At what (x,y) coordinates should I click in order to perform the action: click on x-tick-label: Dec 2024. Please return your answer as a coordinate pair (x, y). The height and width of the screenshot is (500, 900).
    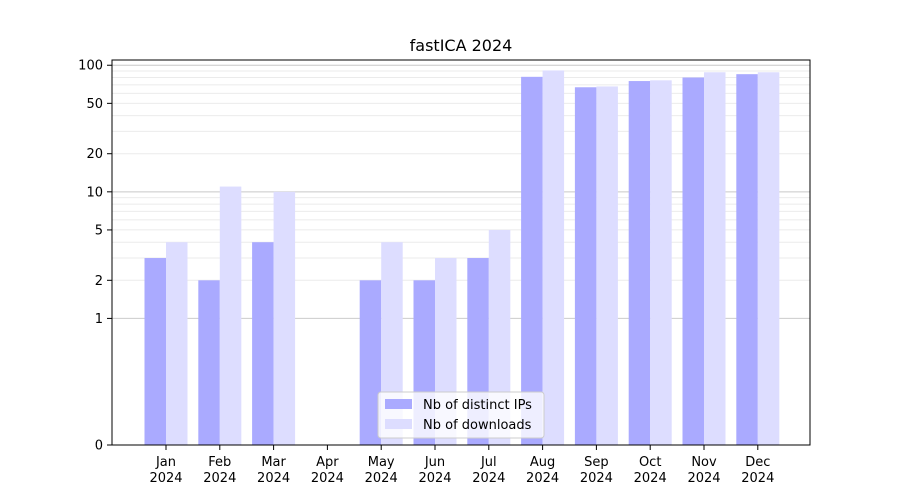
    Looking at the image, I should click on (757, 470).